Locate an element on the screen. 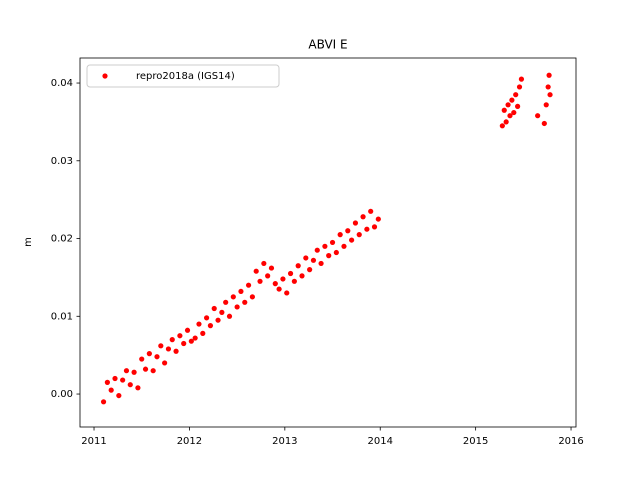  x-tick-label: 2015 is located at coordinates (475, 441).